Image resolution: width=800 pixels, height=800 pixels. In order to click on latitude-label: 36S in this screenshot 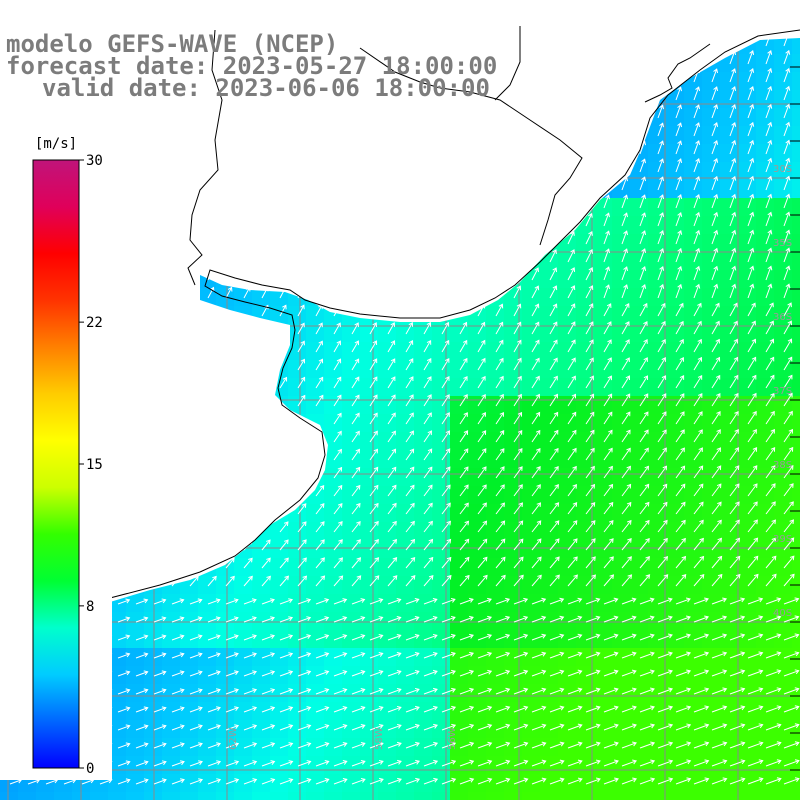, I will do `click(782, 317)`.